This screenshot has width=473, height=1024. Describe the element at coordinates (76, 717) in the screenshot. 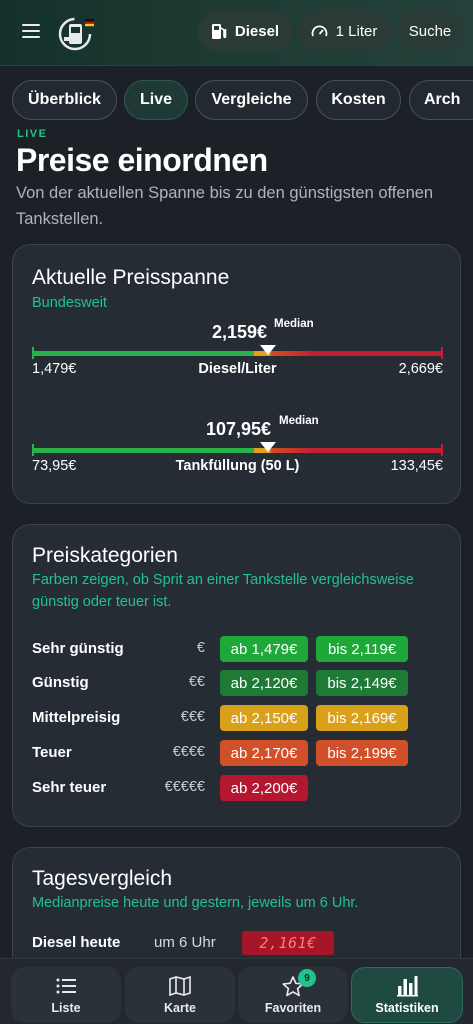

I see `category-name: Mittelpreisig` at that location.